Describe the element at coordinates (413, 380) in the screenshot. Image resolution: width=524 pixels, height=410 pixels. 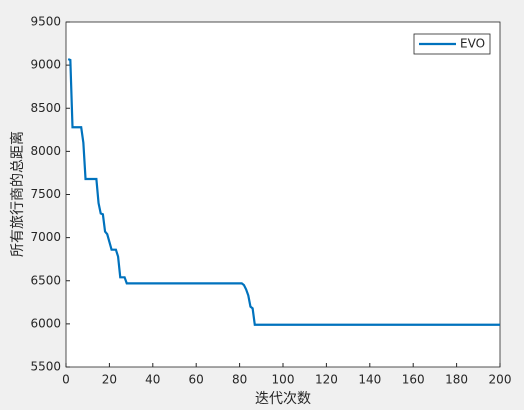
I see `x-tick-label: 160` at that location.